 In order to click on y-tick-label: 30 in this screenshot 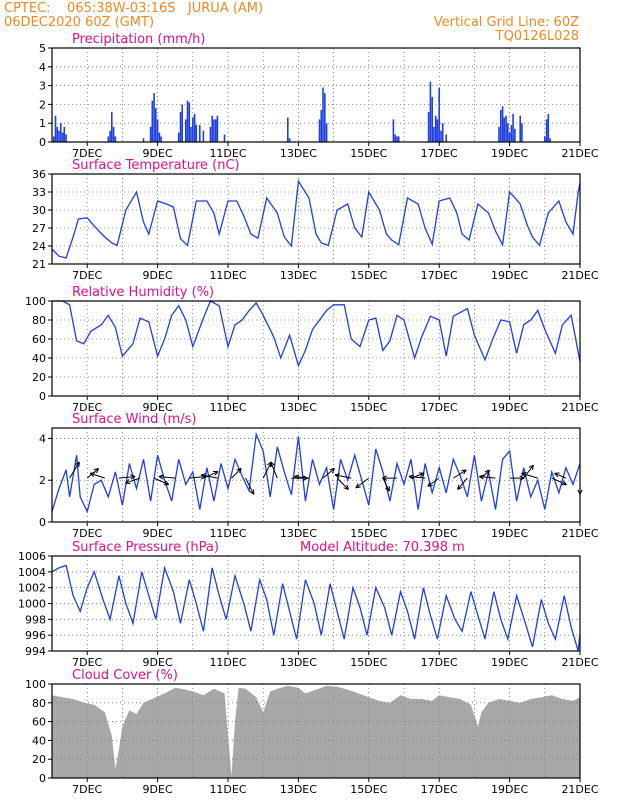, I will do `click(39, 210)`.